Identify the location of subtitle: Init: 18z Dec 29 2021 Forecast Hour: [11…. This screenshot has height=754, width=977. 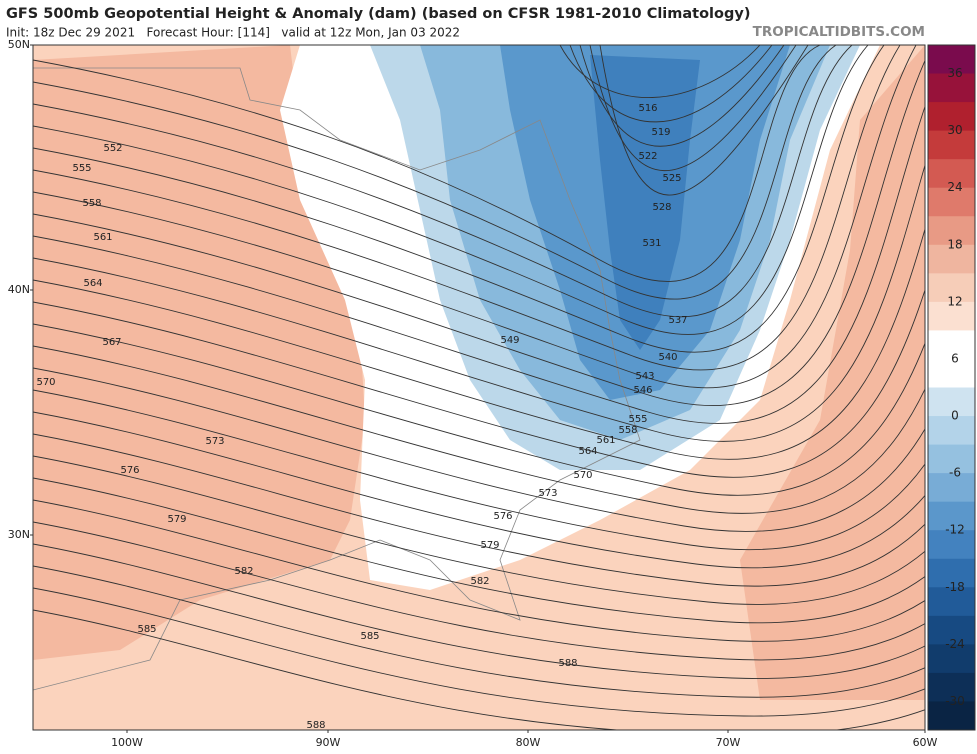
(233, 33).